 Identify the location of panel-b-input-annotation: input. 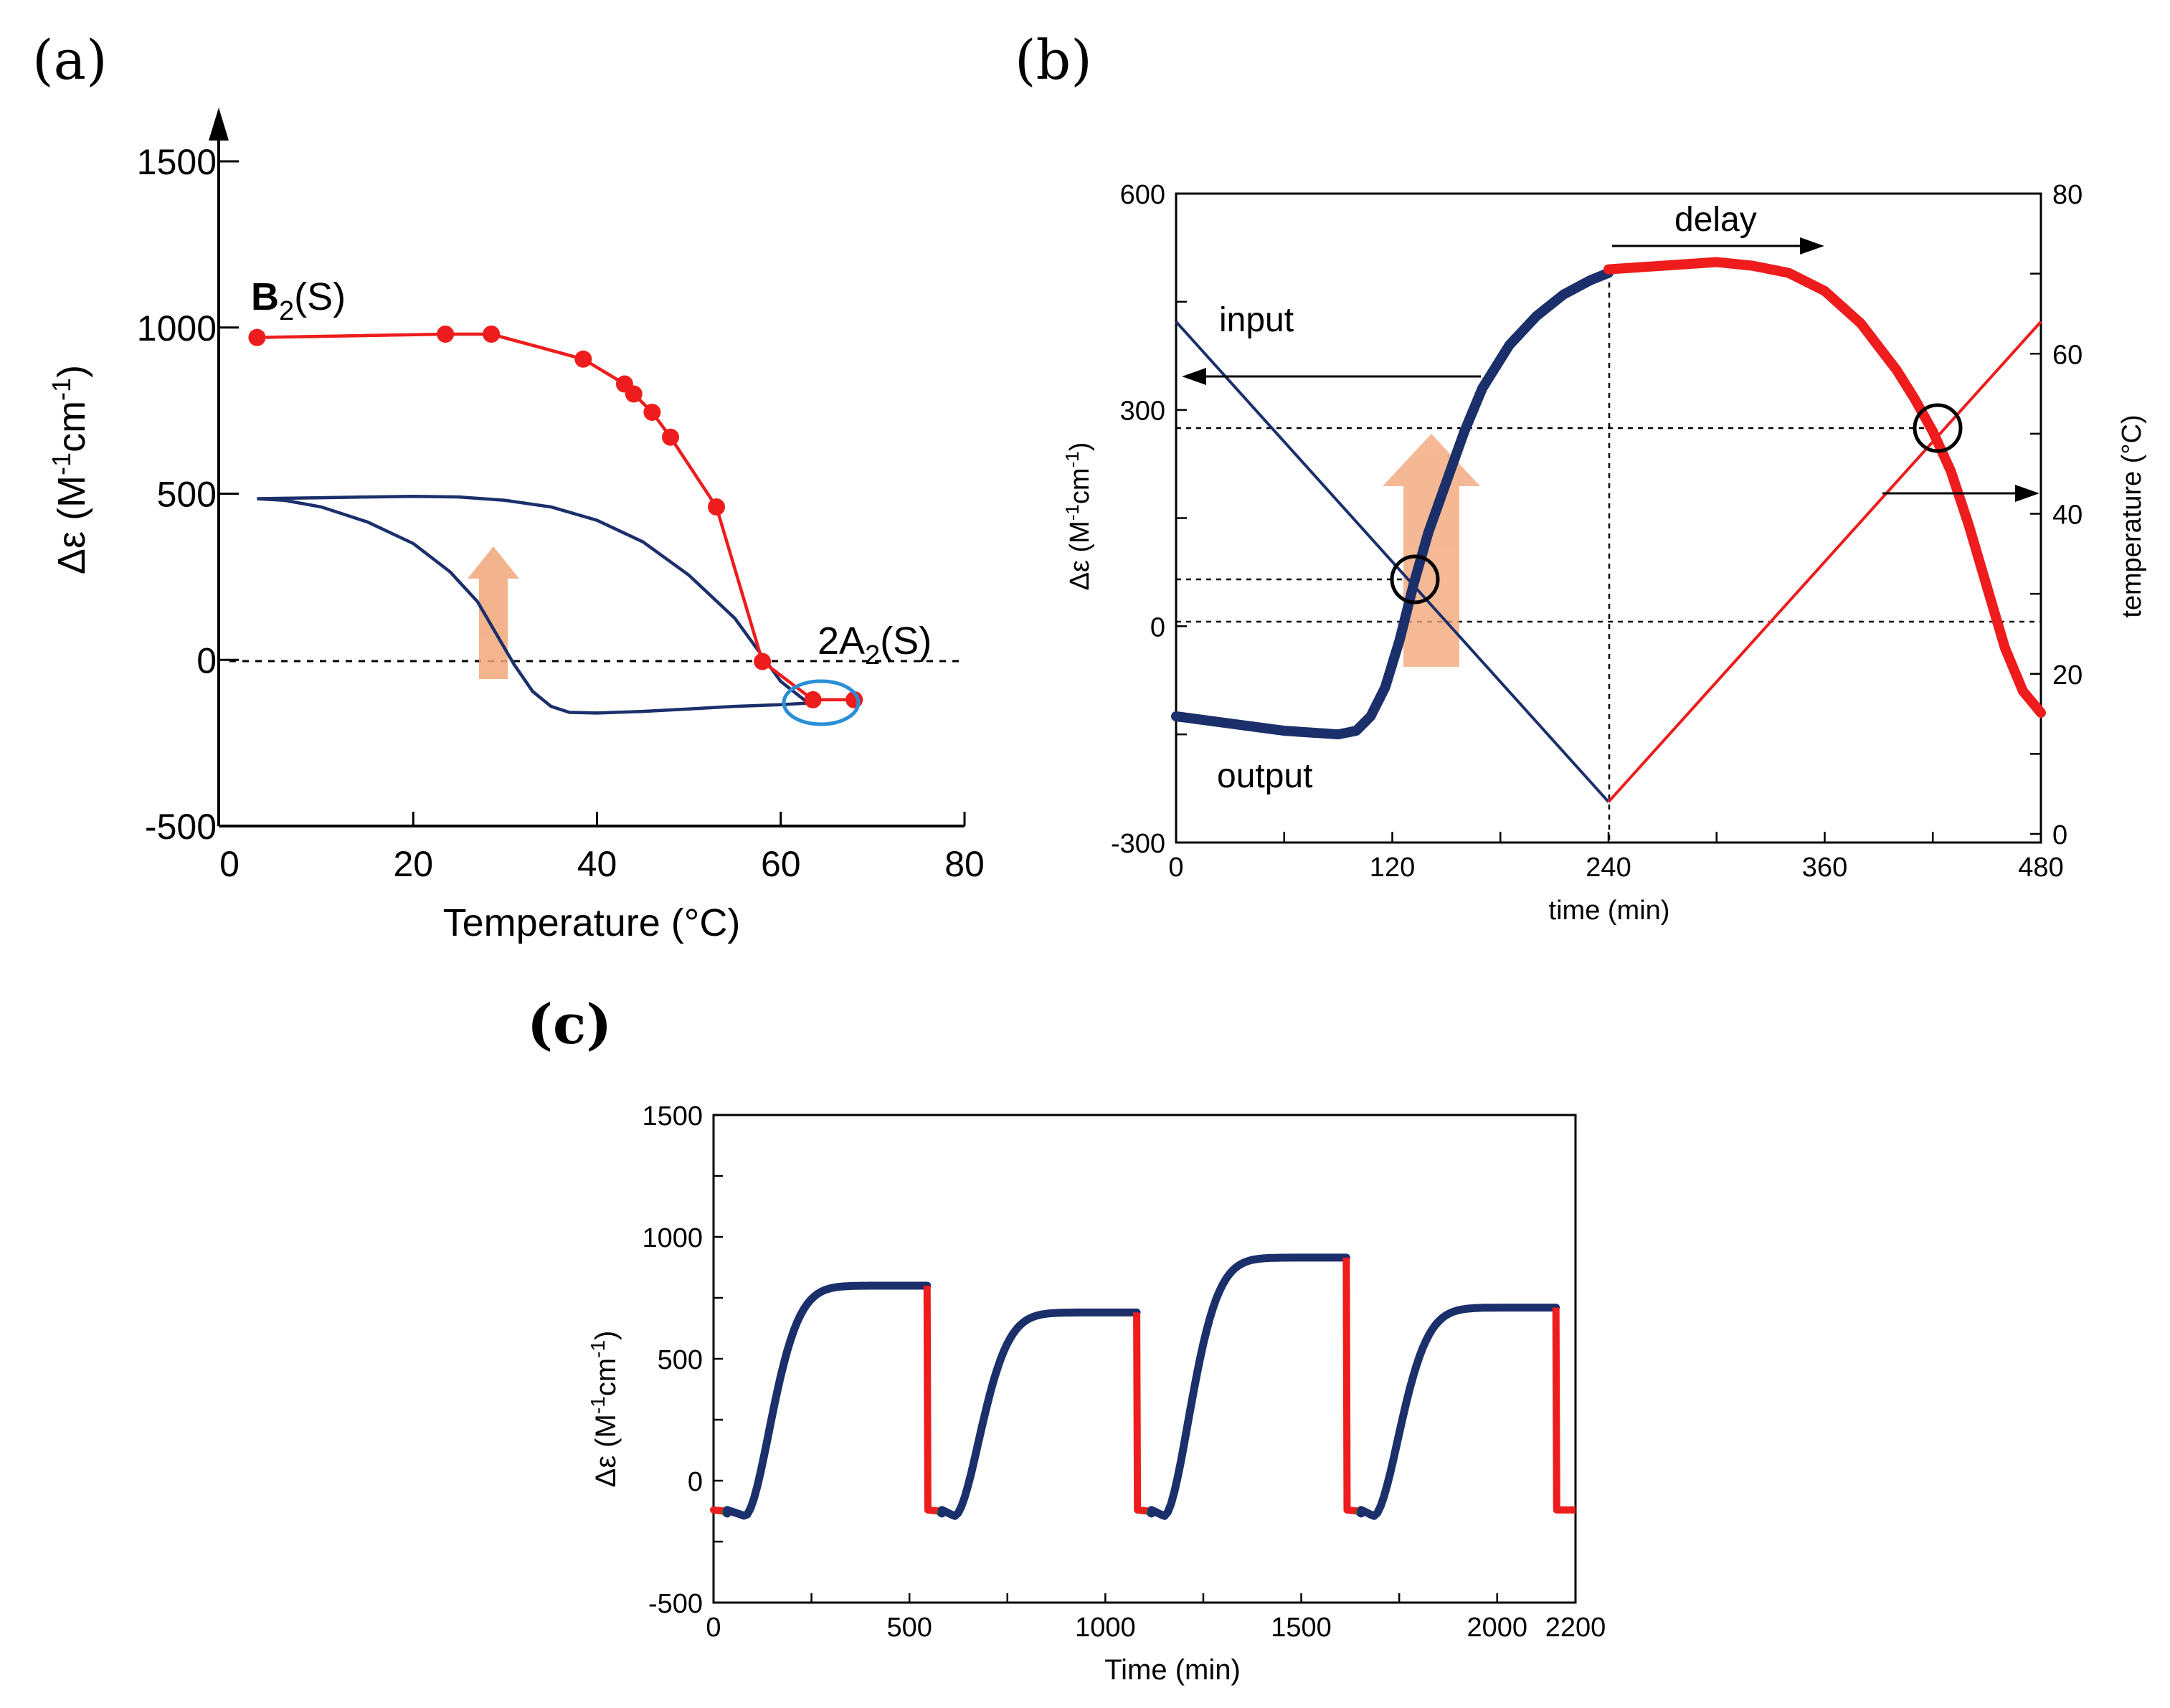
(1256, 320).